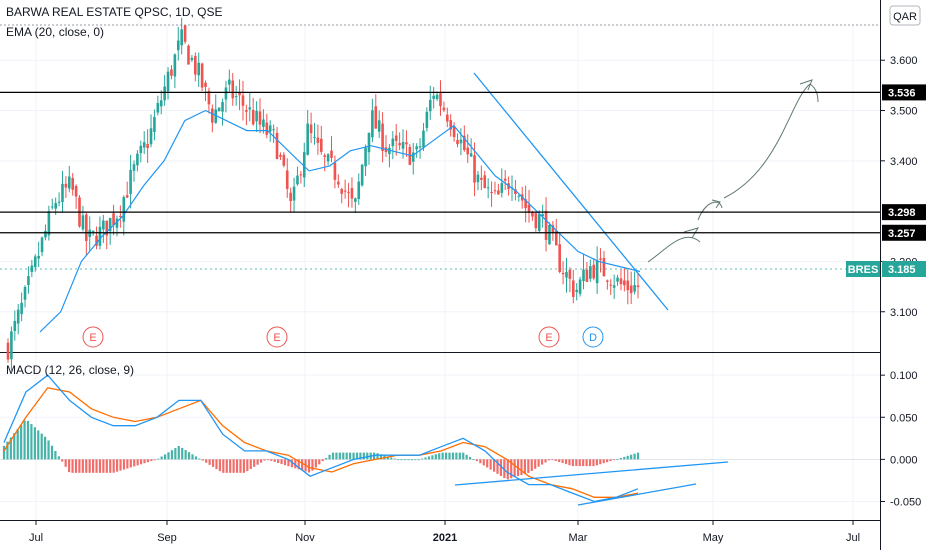  I want to click on macd-tick-label: 0.100, so click(904, 376).